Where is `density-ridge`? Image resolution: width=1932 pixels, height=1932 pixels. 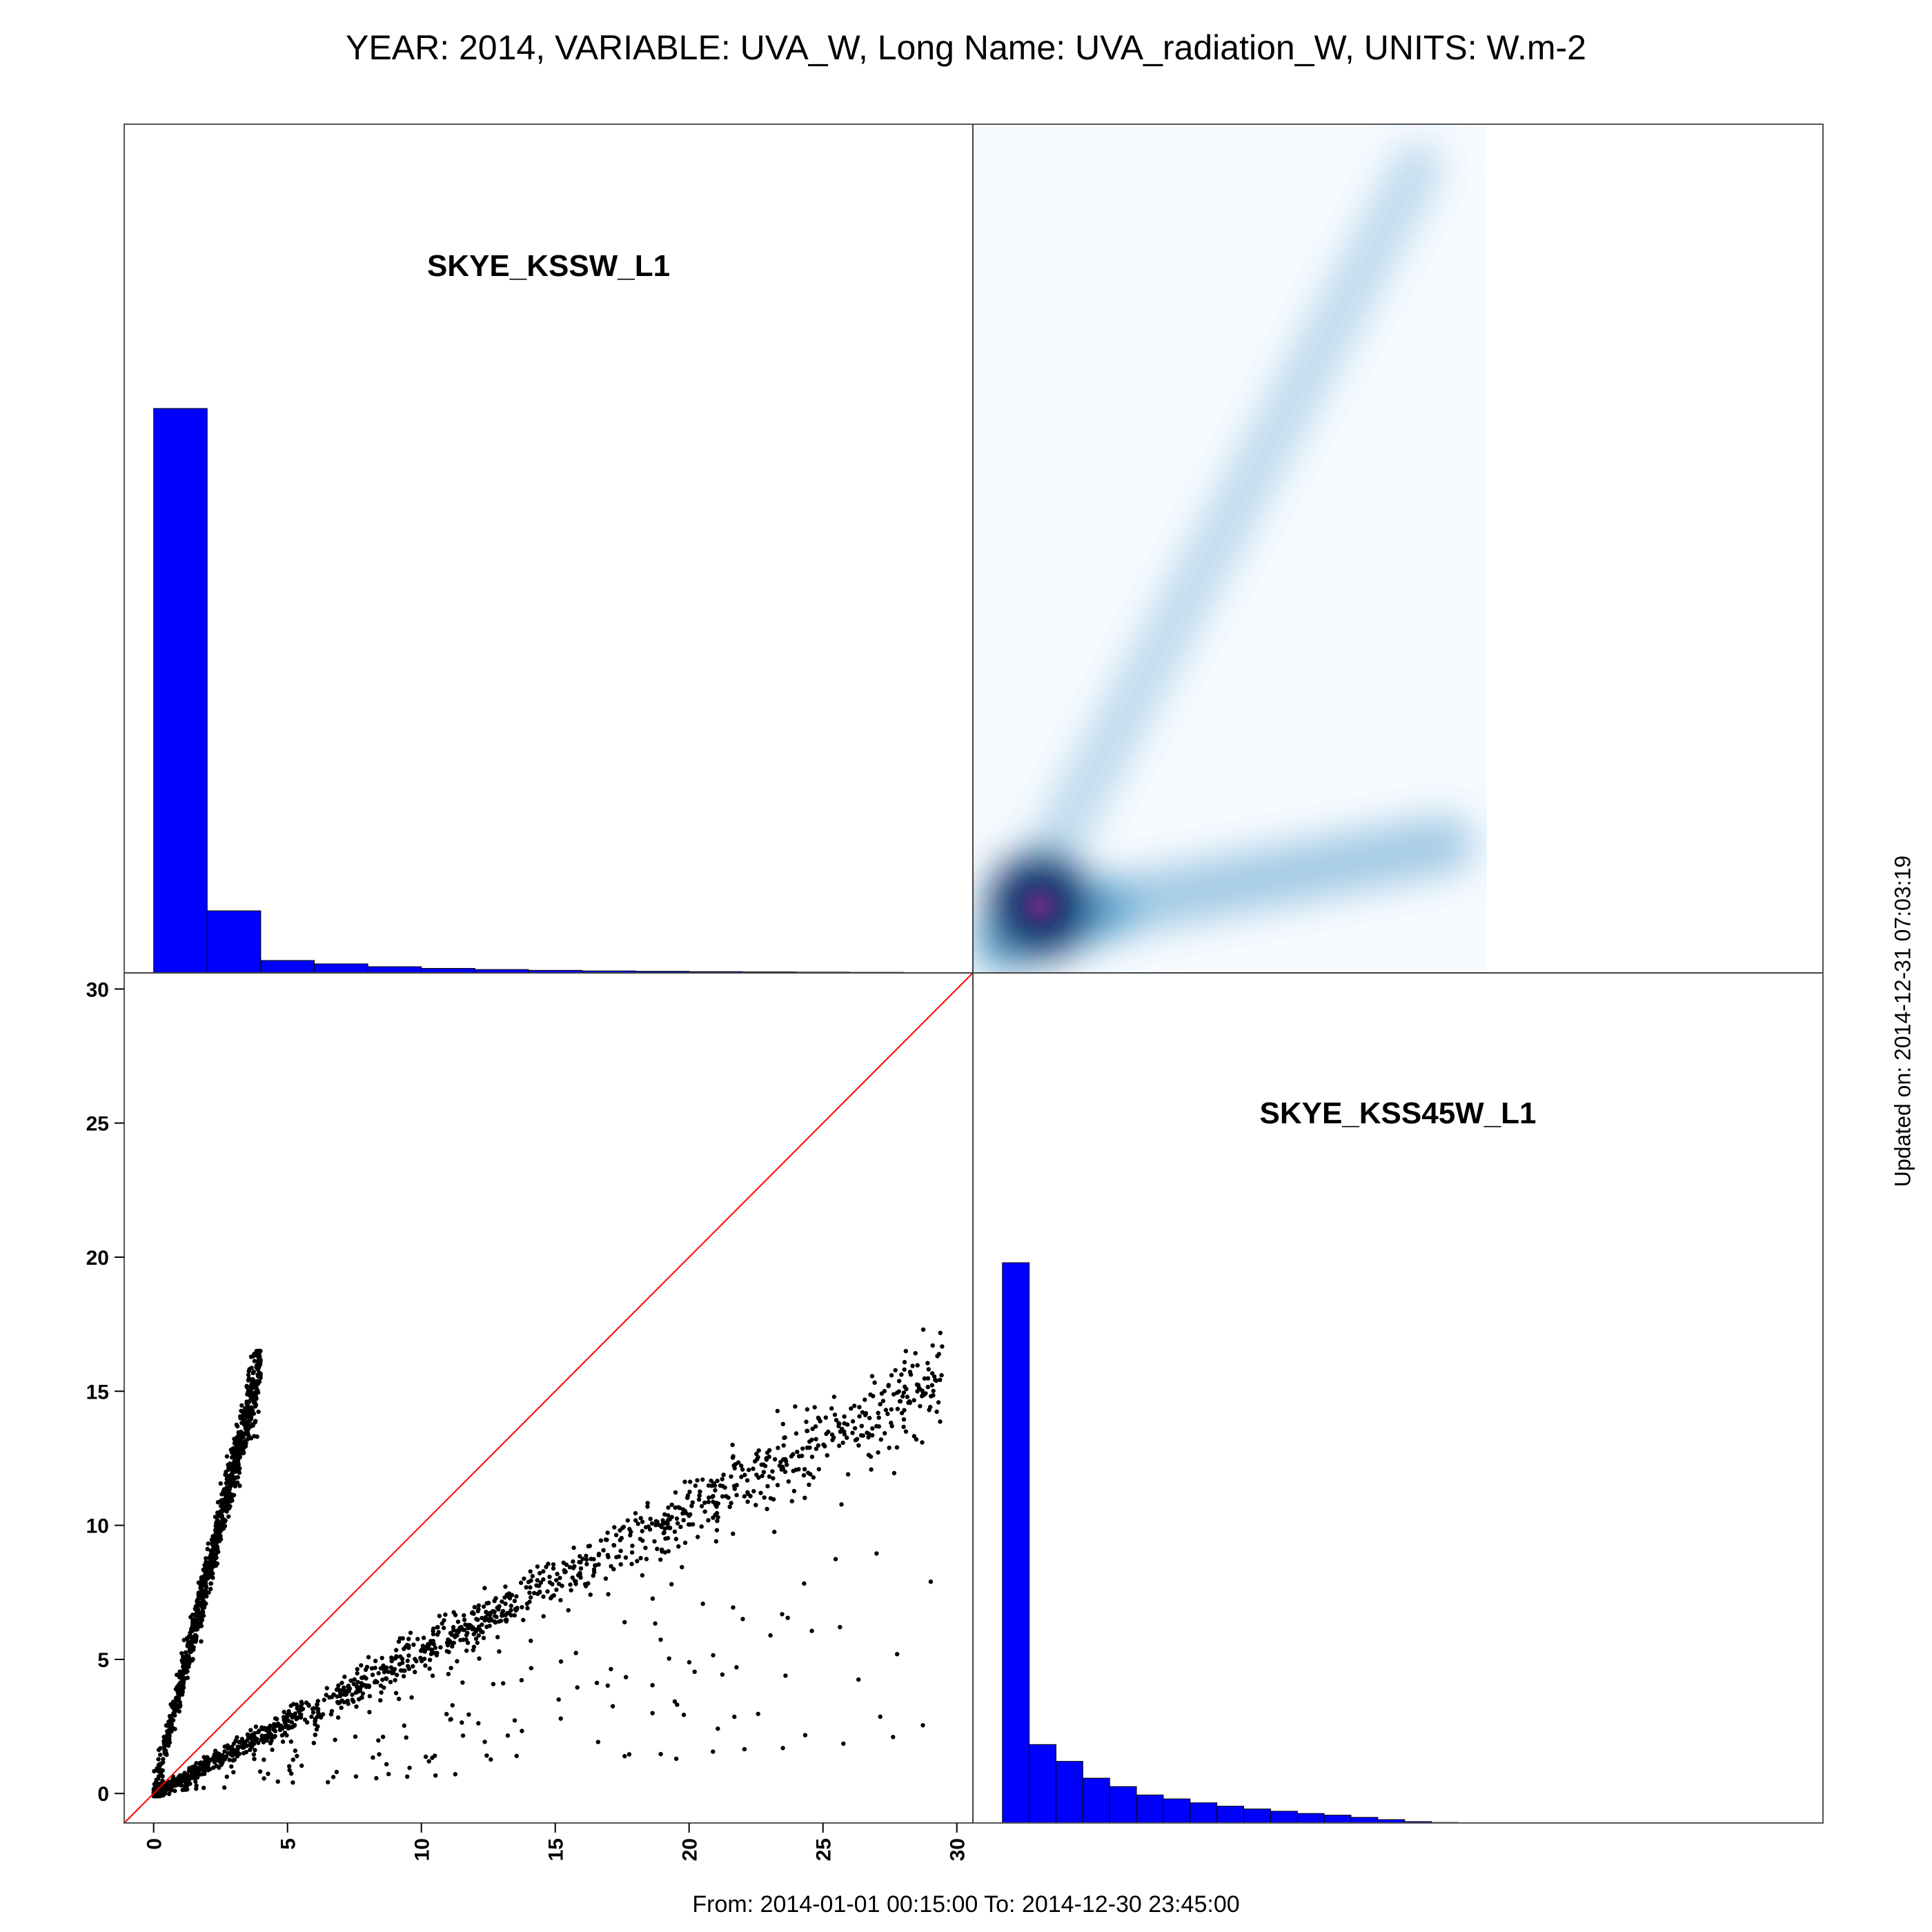
density-ridge is located at coordinates (1274, 876).